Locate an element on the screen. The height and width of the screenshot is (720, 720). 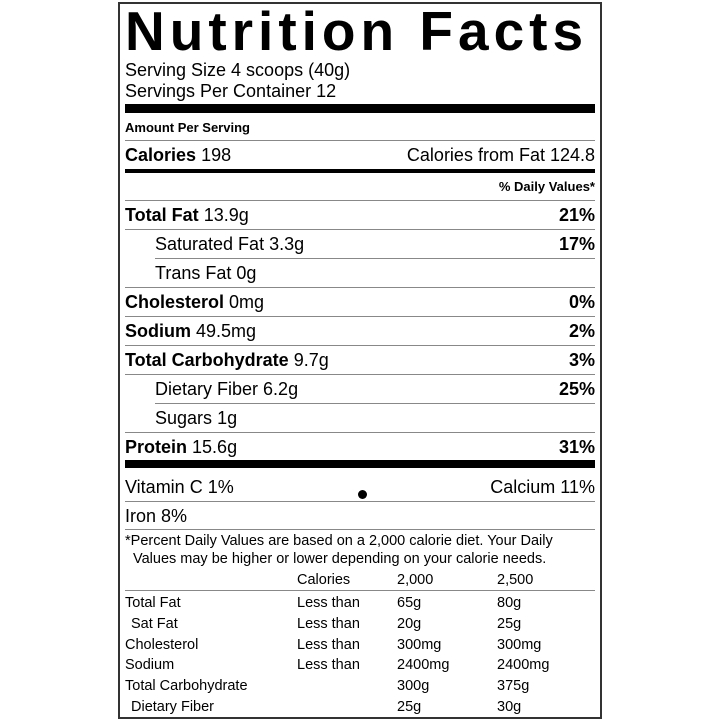
nutrient-dv: 0% is located at coordinates (581, 302).